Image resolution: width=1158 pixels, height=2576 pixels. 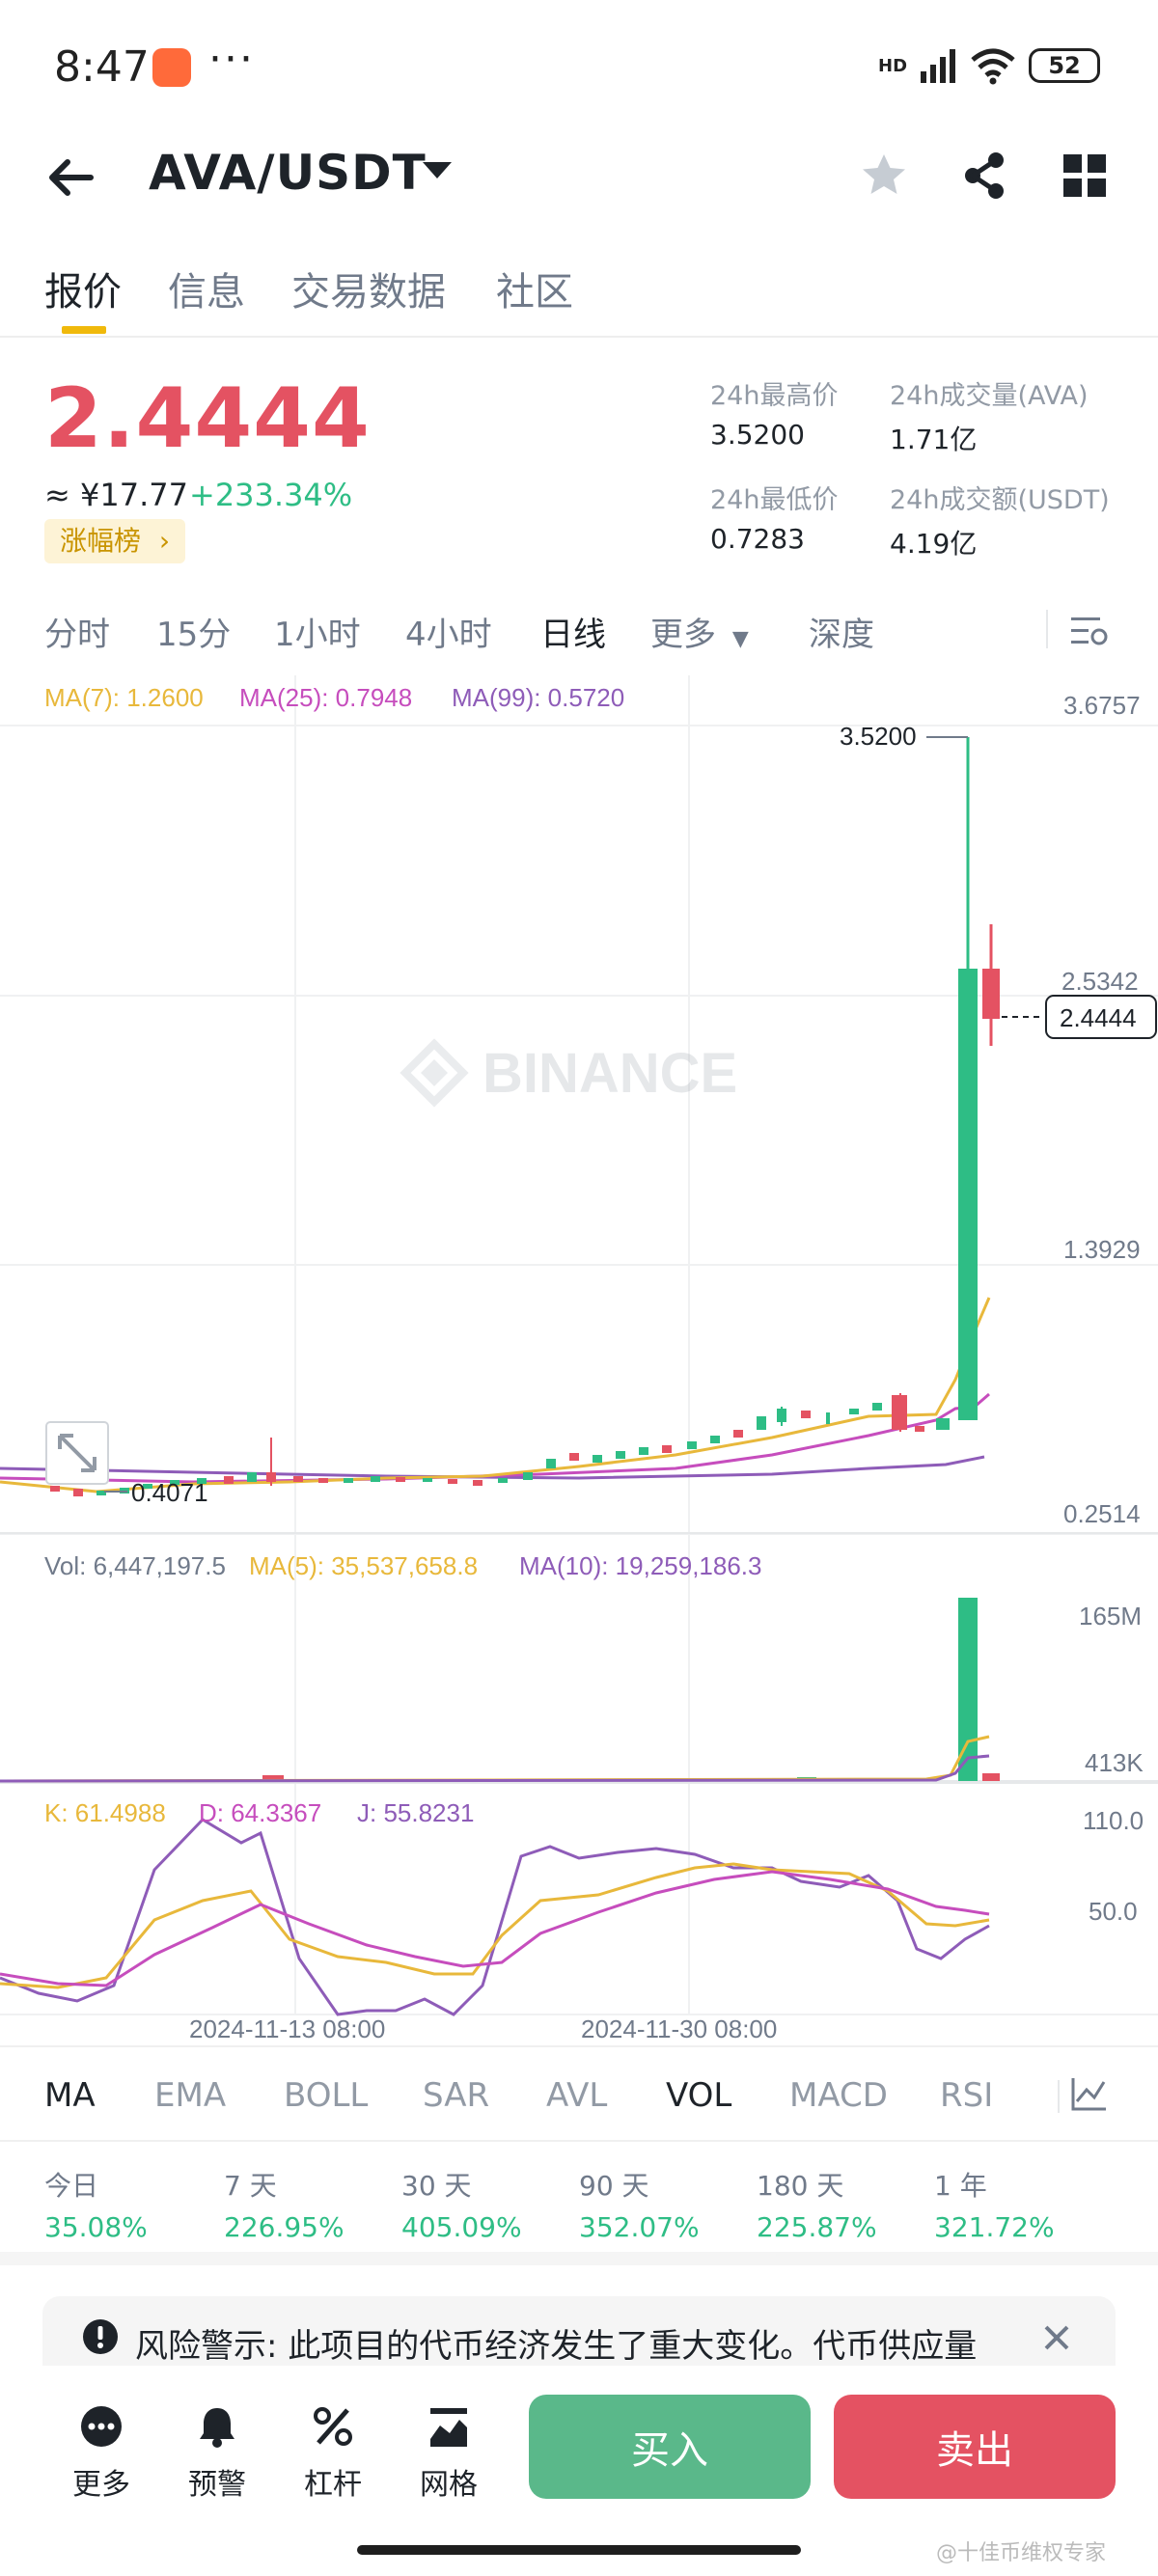 What do you see at coordinates (325, 698) in the screenshot?
I see `ma25-legend: MA(25): 0.7948` at bounding box center [325, 698].